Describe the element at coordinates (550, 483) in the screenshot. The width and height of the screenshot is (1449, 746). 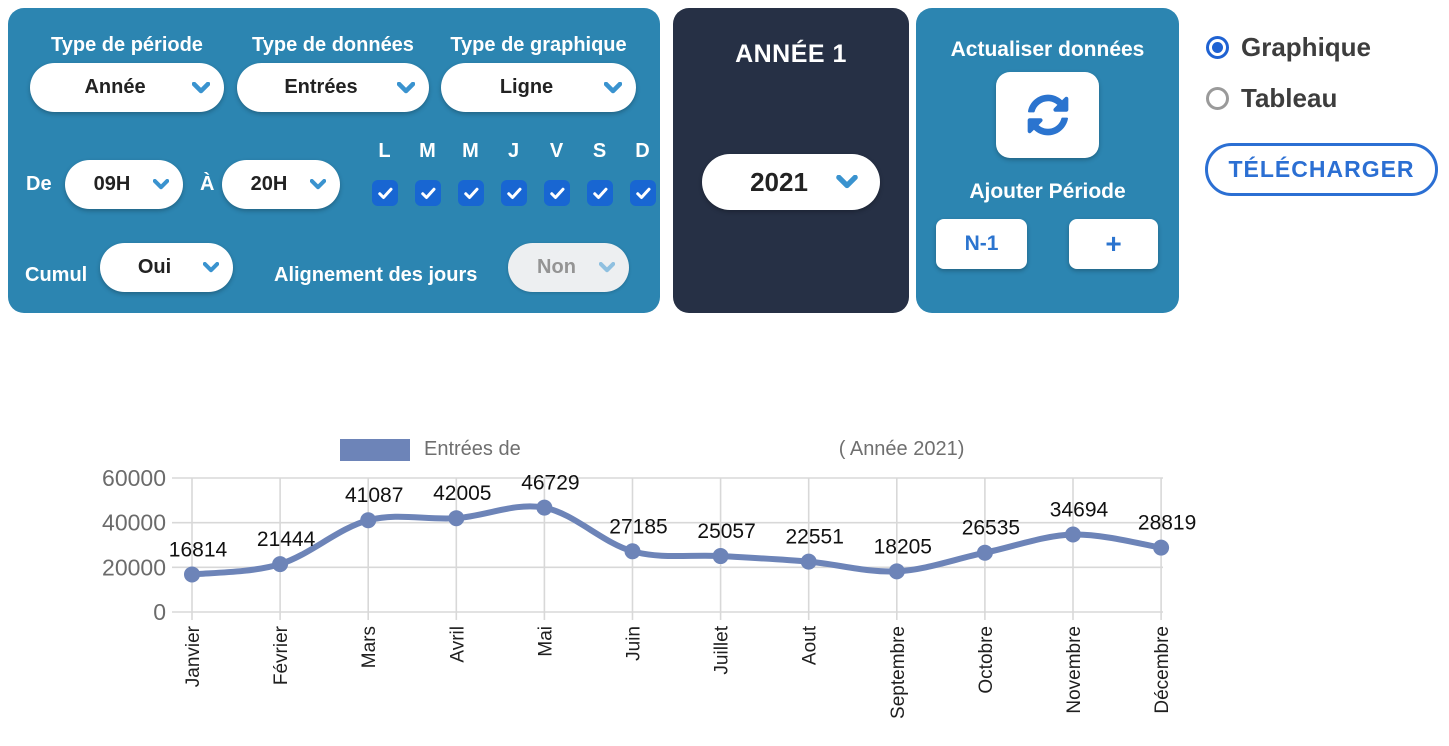
I see `data-point-label: 46729` at that location.